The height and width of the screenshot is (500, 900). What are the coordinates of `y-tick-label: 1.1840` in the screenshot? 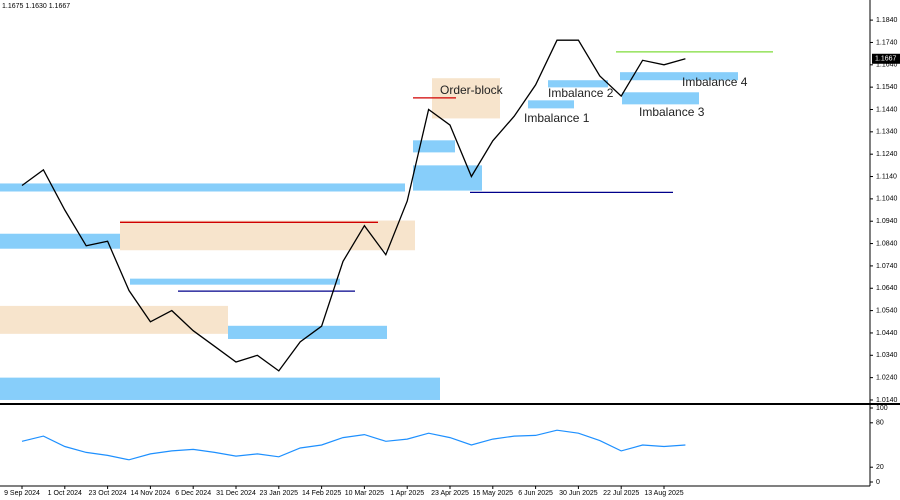 It's located at (887, 20).